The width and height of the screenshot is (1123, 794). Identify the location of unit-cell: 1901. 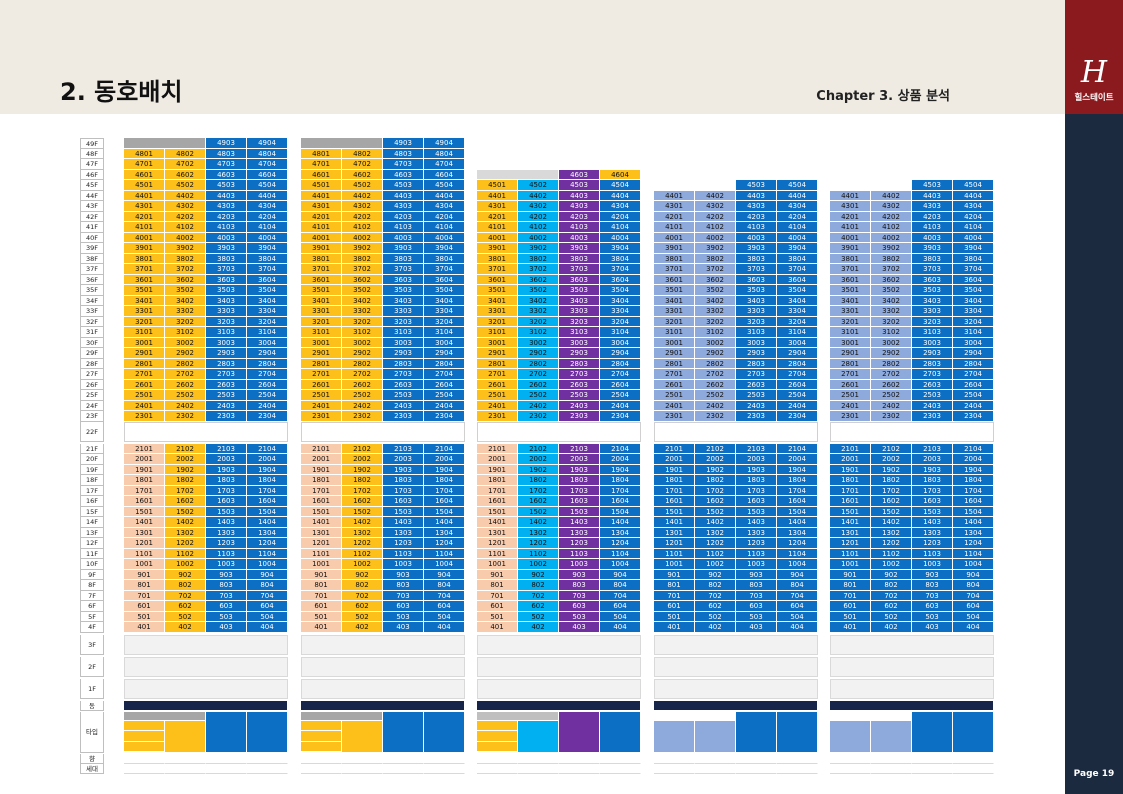
(850, 469).